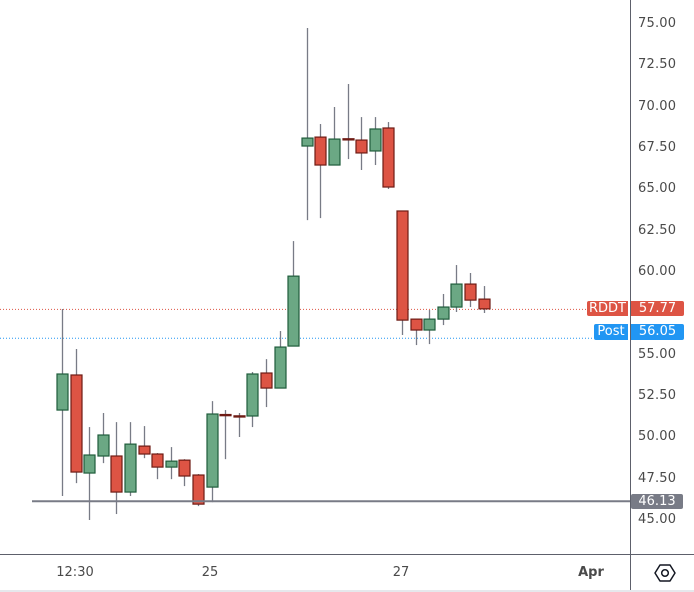 The image size is (694, 592). I want to click on settings-hexagon-icon, so click(665, 573).